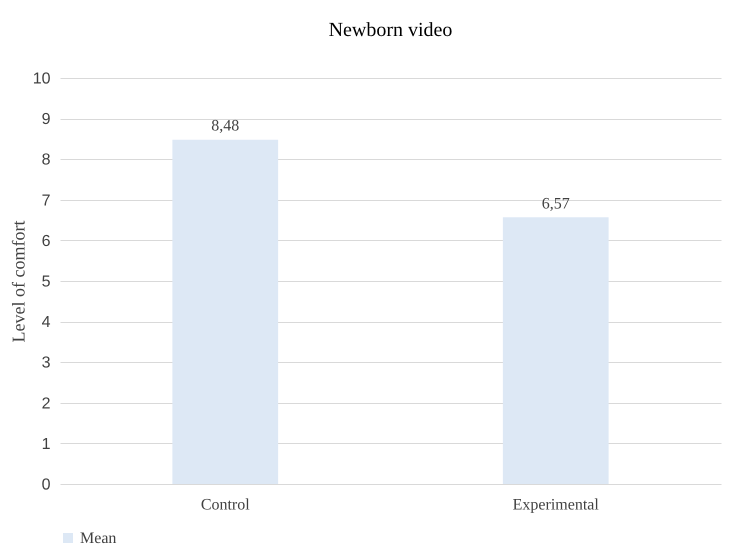 The width and height of the screenshot is (751, 556). What do you see at coordinates (46, 241) in the screenshot?
I see `y-tick-label: 6` at bounding box center [46, 241].